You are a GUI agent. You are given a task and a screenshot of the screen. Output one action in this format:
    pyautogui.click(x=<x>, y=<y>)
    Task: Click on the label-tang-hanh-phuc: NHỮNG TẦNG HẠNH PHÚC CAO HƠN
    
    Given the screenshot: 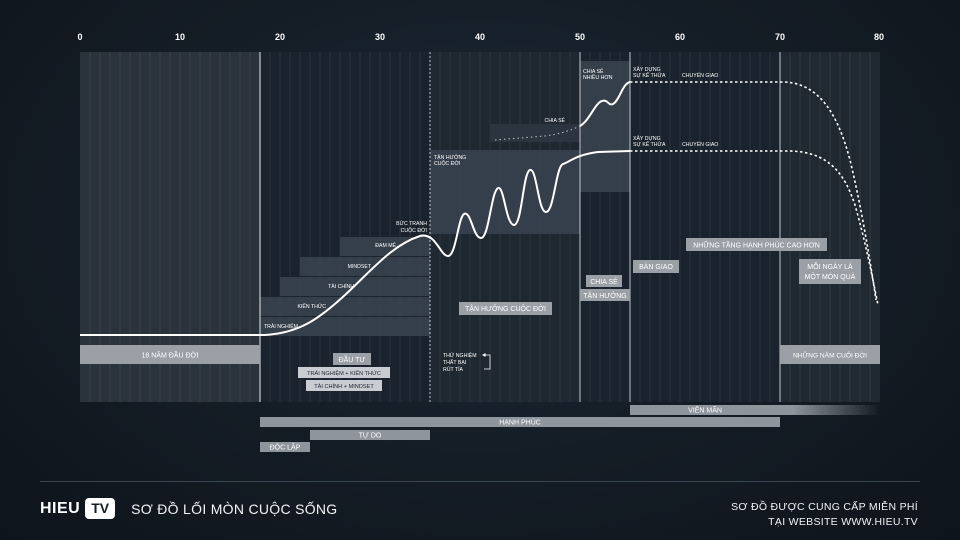 What is the action you would take?
    pyautogui.click(x=756, y=245)
    